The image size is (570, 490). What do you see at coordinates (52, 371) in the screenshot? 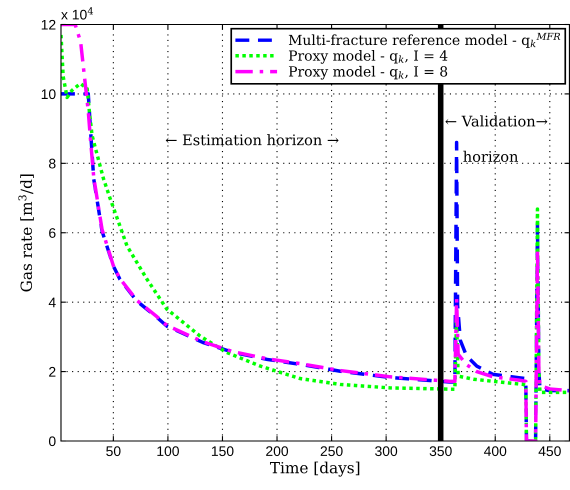
I see `y-tick-label: 2` at bounding box center [52, 371].